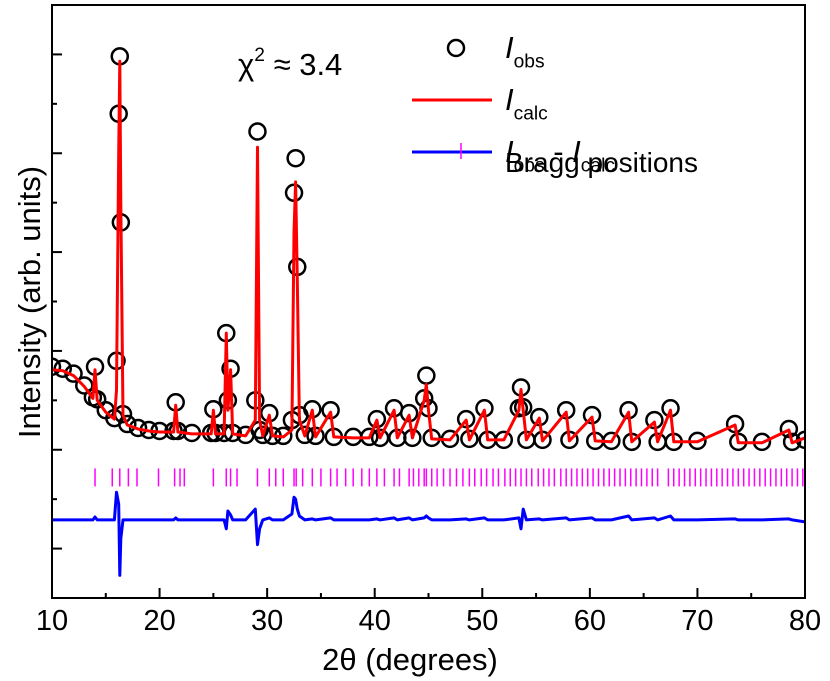  I want to click on legend-label: Iobs - Icalc, so click(560, 155).